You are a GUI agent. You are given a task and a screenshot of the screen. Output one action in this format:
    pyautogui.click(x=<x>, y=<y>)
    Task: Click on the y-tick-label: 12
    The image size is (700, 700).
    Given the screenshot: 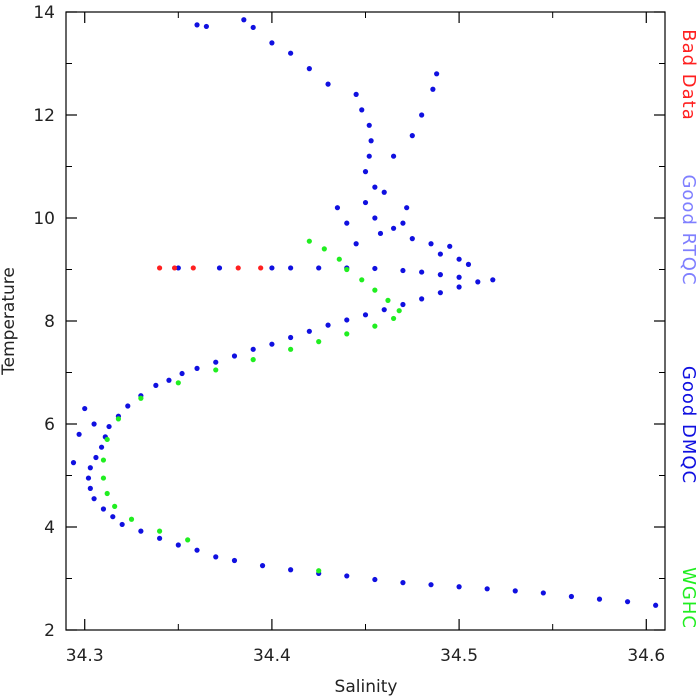 What is the action you would take?
    pyautogui.click(x=44, y=116)
    